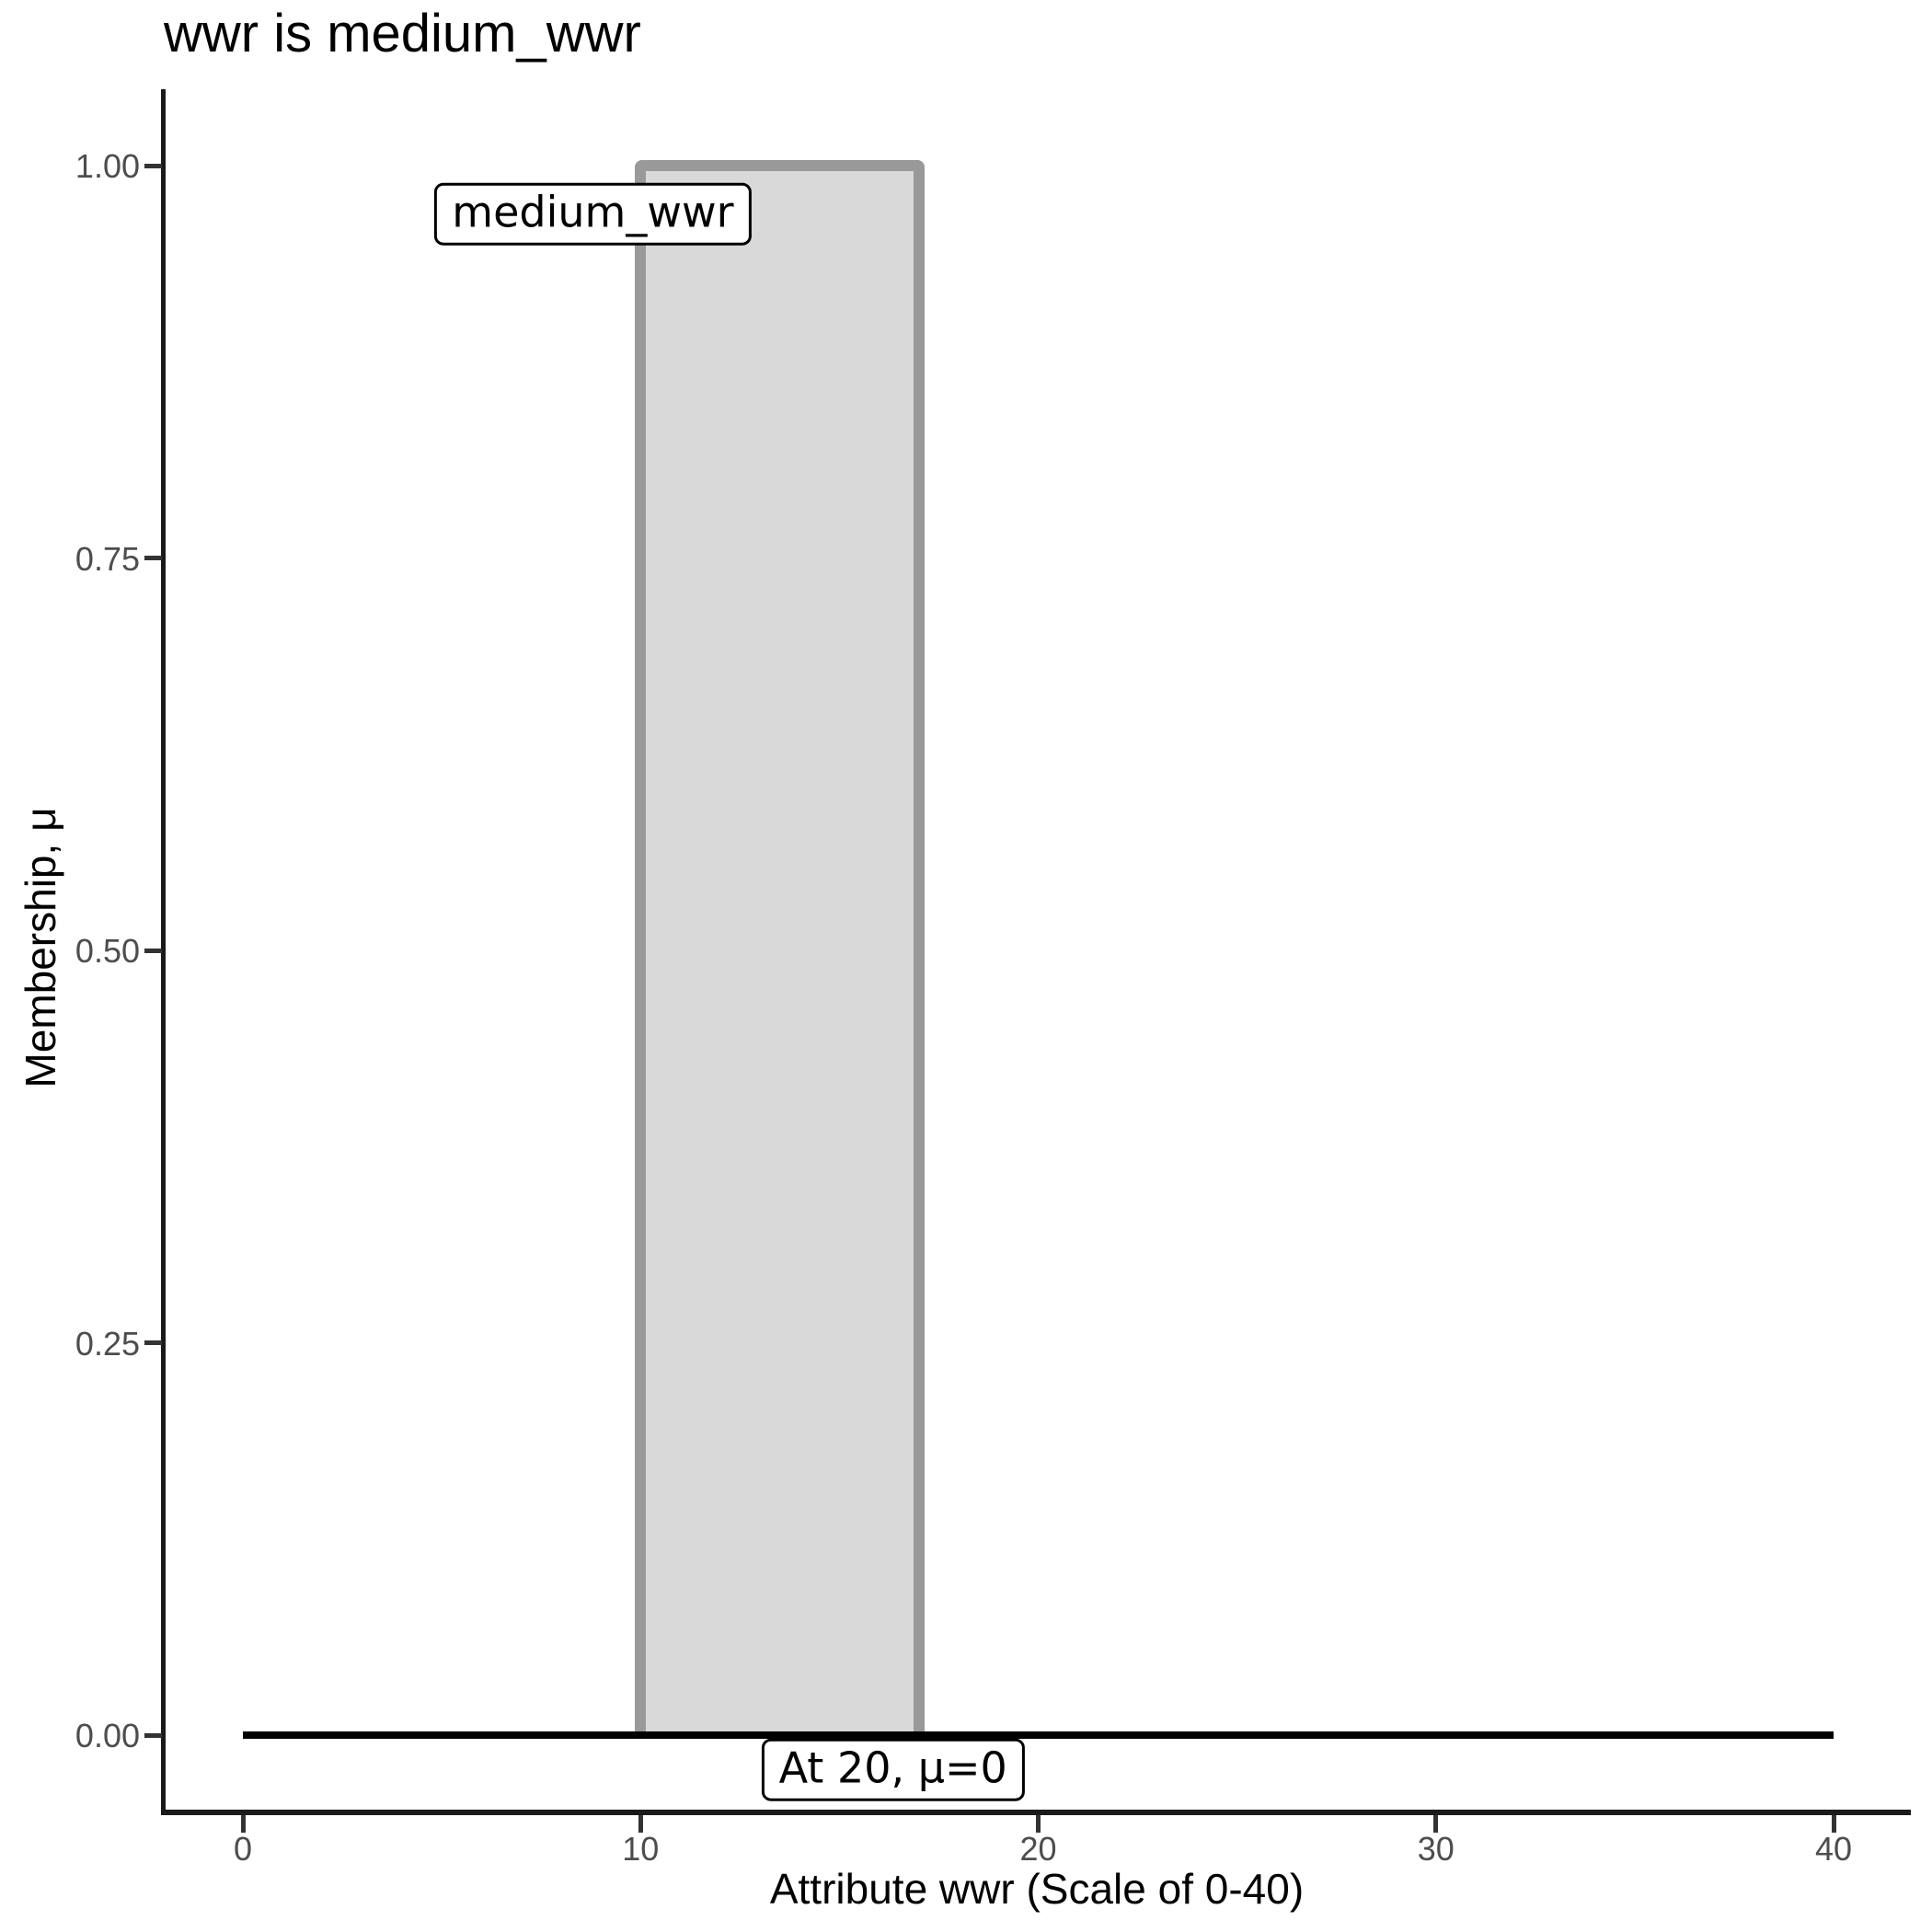 The height and width of the screenshot is (1932, 1932). I want to click on annotation-eval-point-label: At 20, μ=0, so click(893, 1769).